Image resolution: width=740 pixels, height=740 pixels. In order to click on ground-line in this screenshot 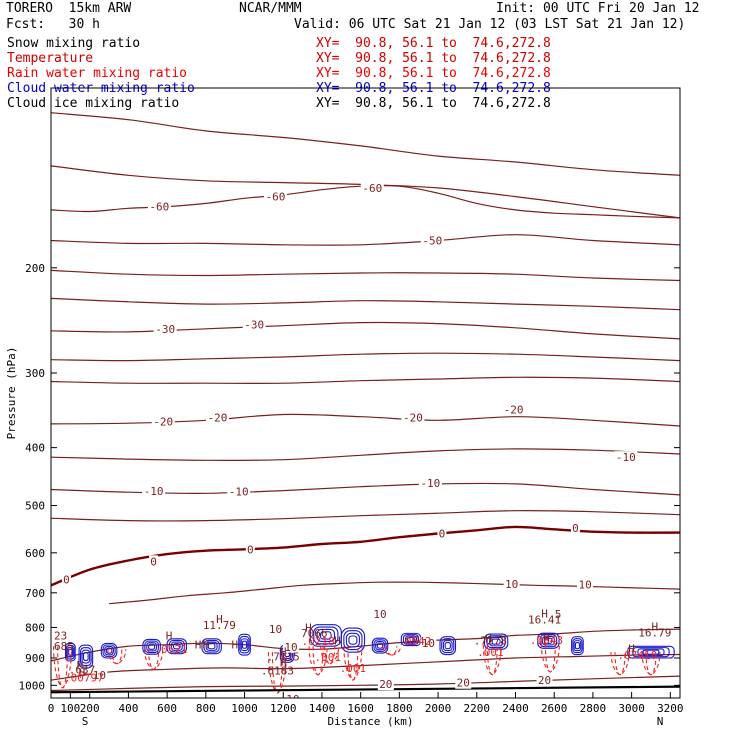, I will do `click(365, 689)`.